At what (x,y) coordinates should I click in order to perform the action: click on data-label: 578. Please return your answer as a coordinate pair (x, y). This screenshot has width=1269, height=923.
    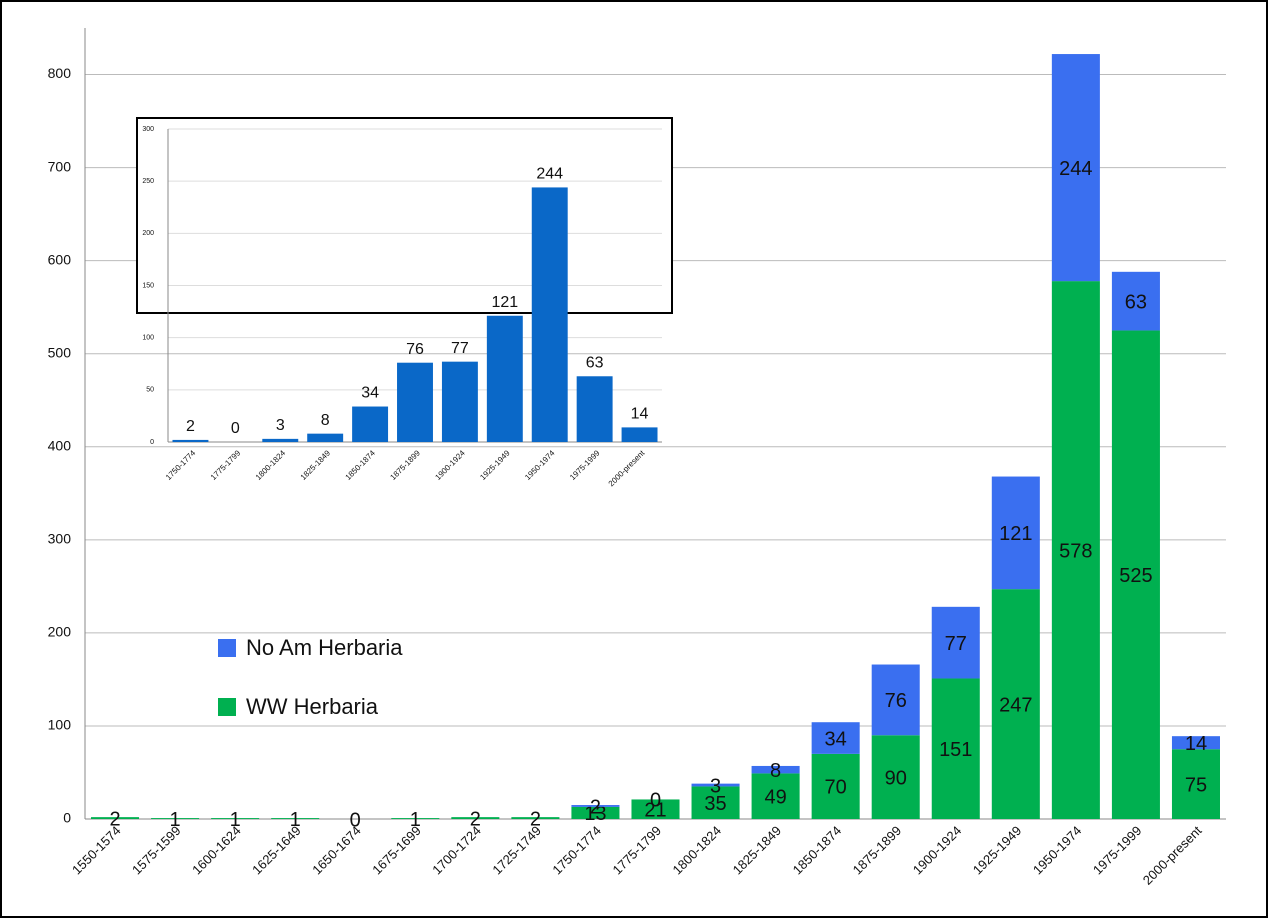
    Looking at the image, I should click on (1075, 551).